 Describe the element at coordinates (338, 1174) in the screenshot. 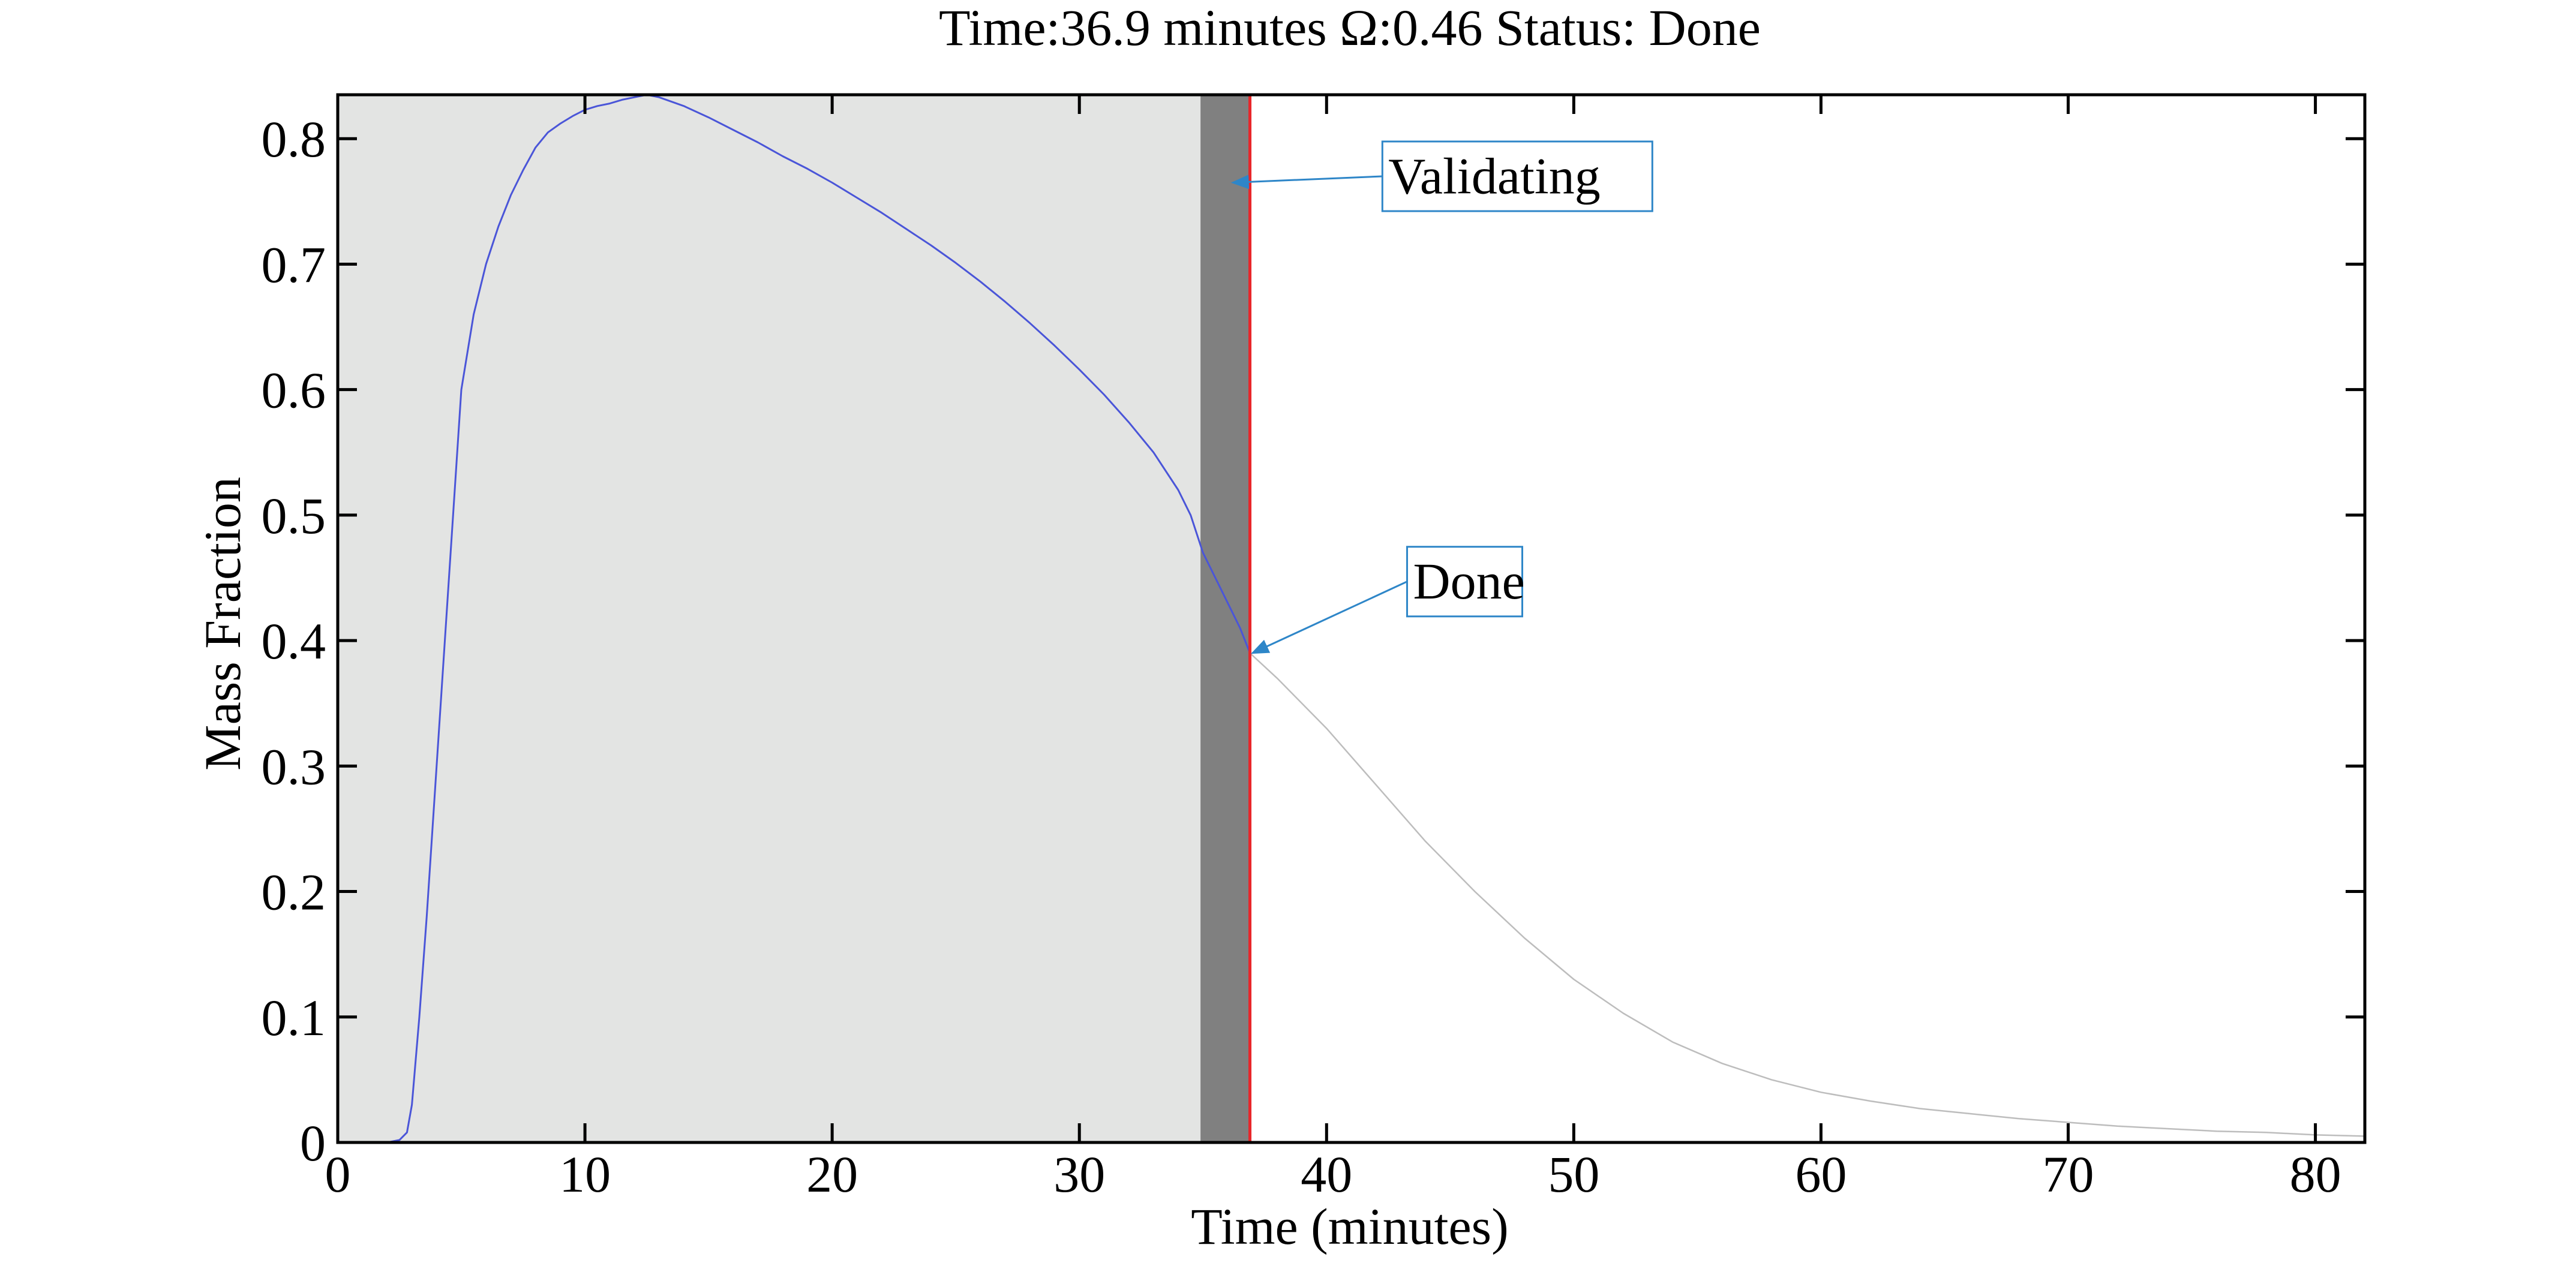

I see `x-tick-label: 0` at that location.